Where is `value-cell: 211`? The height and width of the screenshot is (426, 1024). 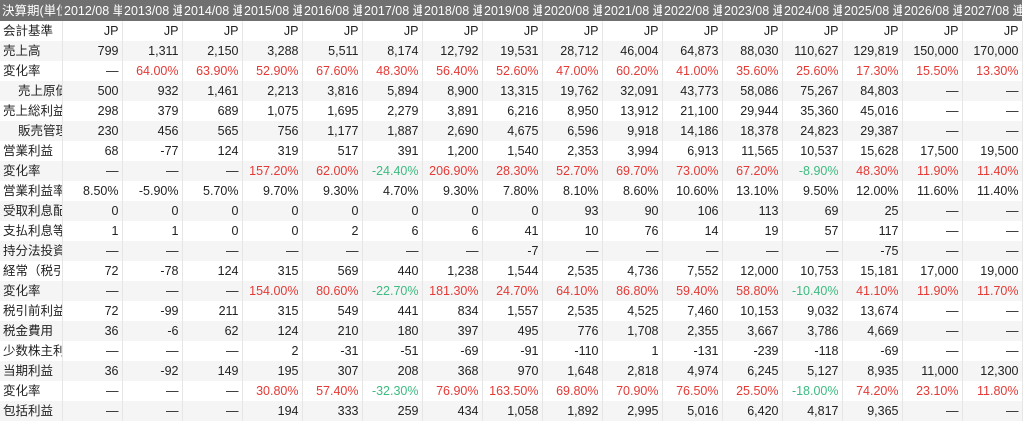
value-cell: 211 is located at coordinates (212, 311).